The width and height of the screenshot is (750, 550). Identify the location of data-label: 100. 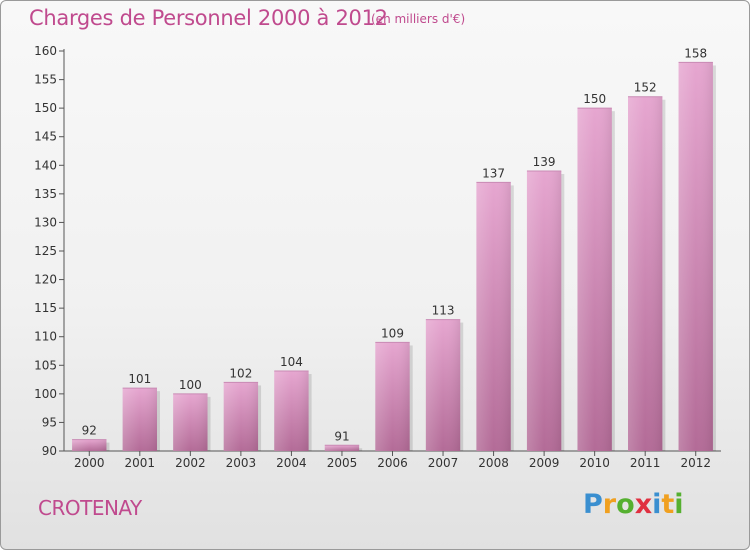
(190, 385).